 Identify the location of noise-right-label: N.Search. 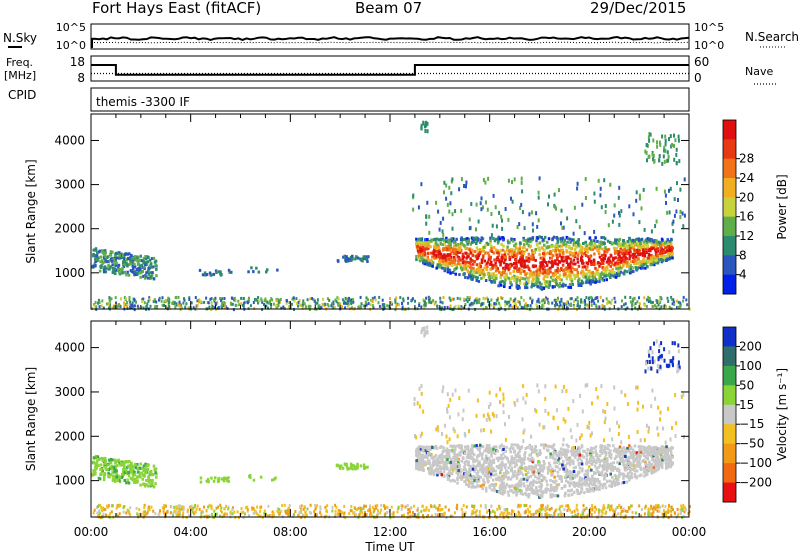
(772, 37).